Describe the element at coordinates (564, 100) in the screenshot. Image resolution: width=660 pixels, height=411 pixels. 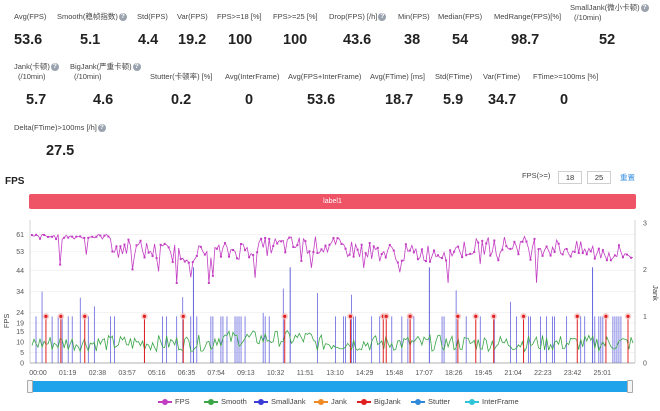
I see `stat-value: 0` at that location.